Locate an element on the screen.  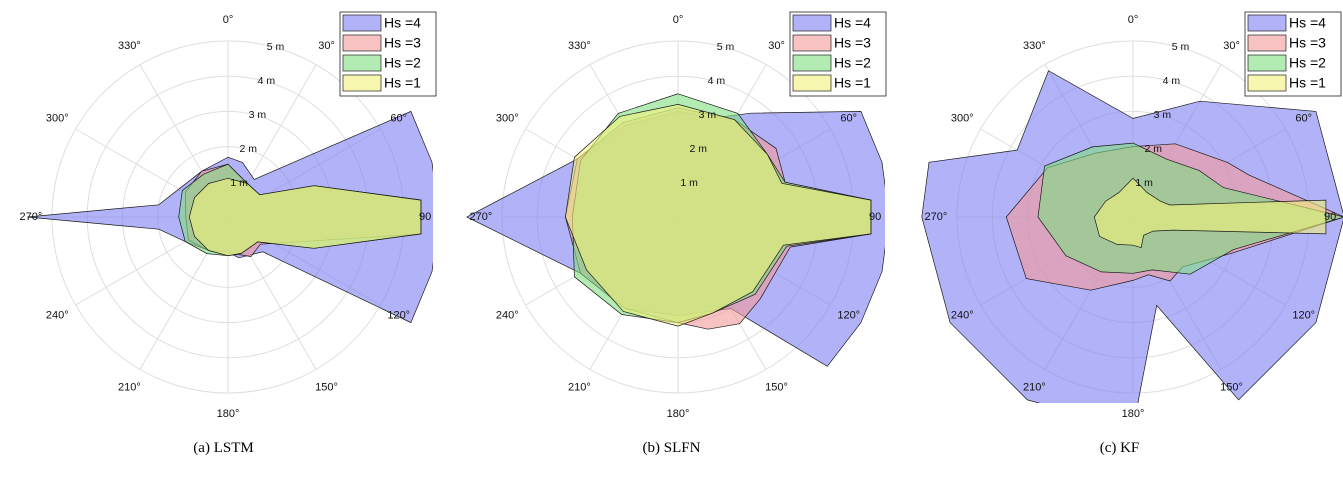
panel-c-caption: (c) KF is located at coordinates (1119, 448).